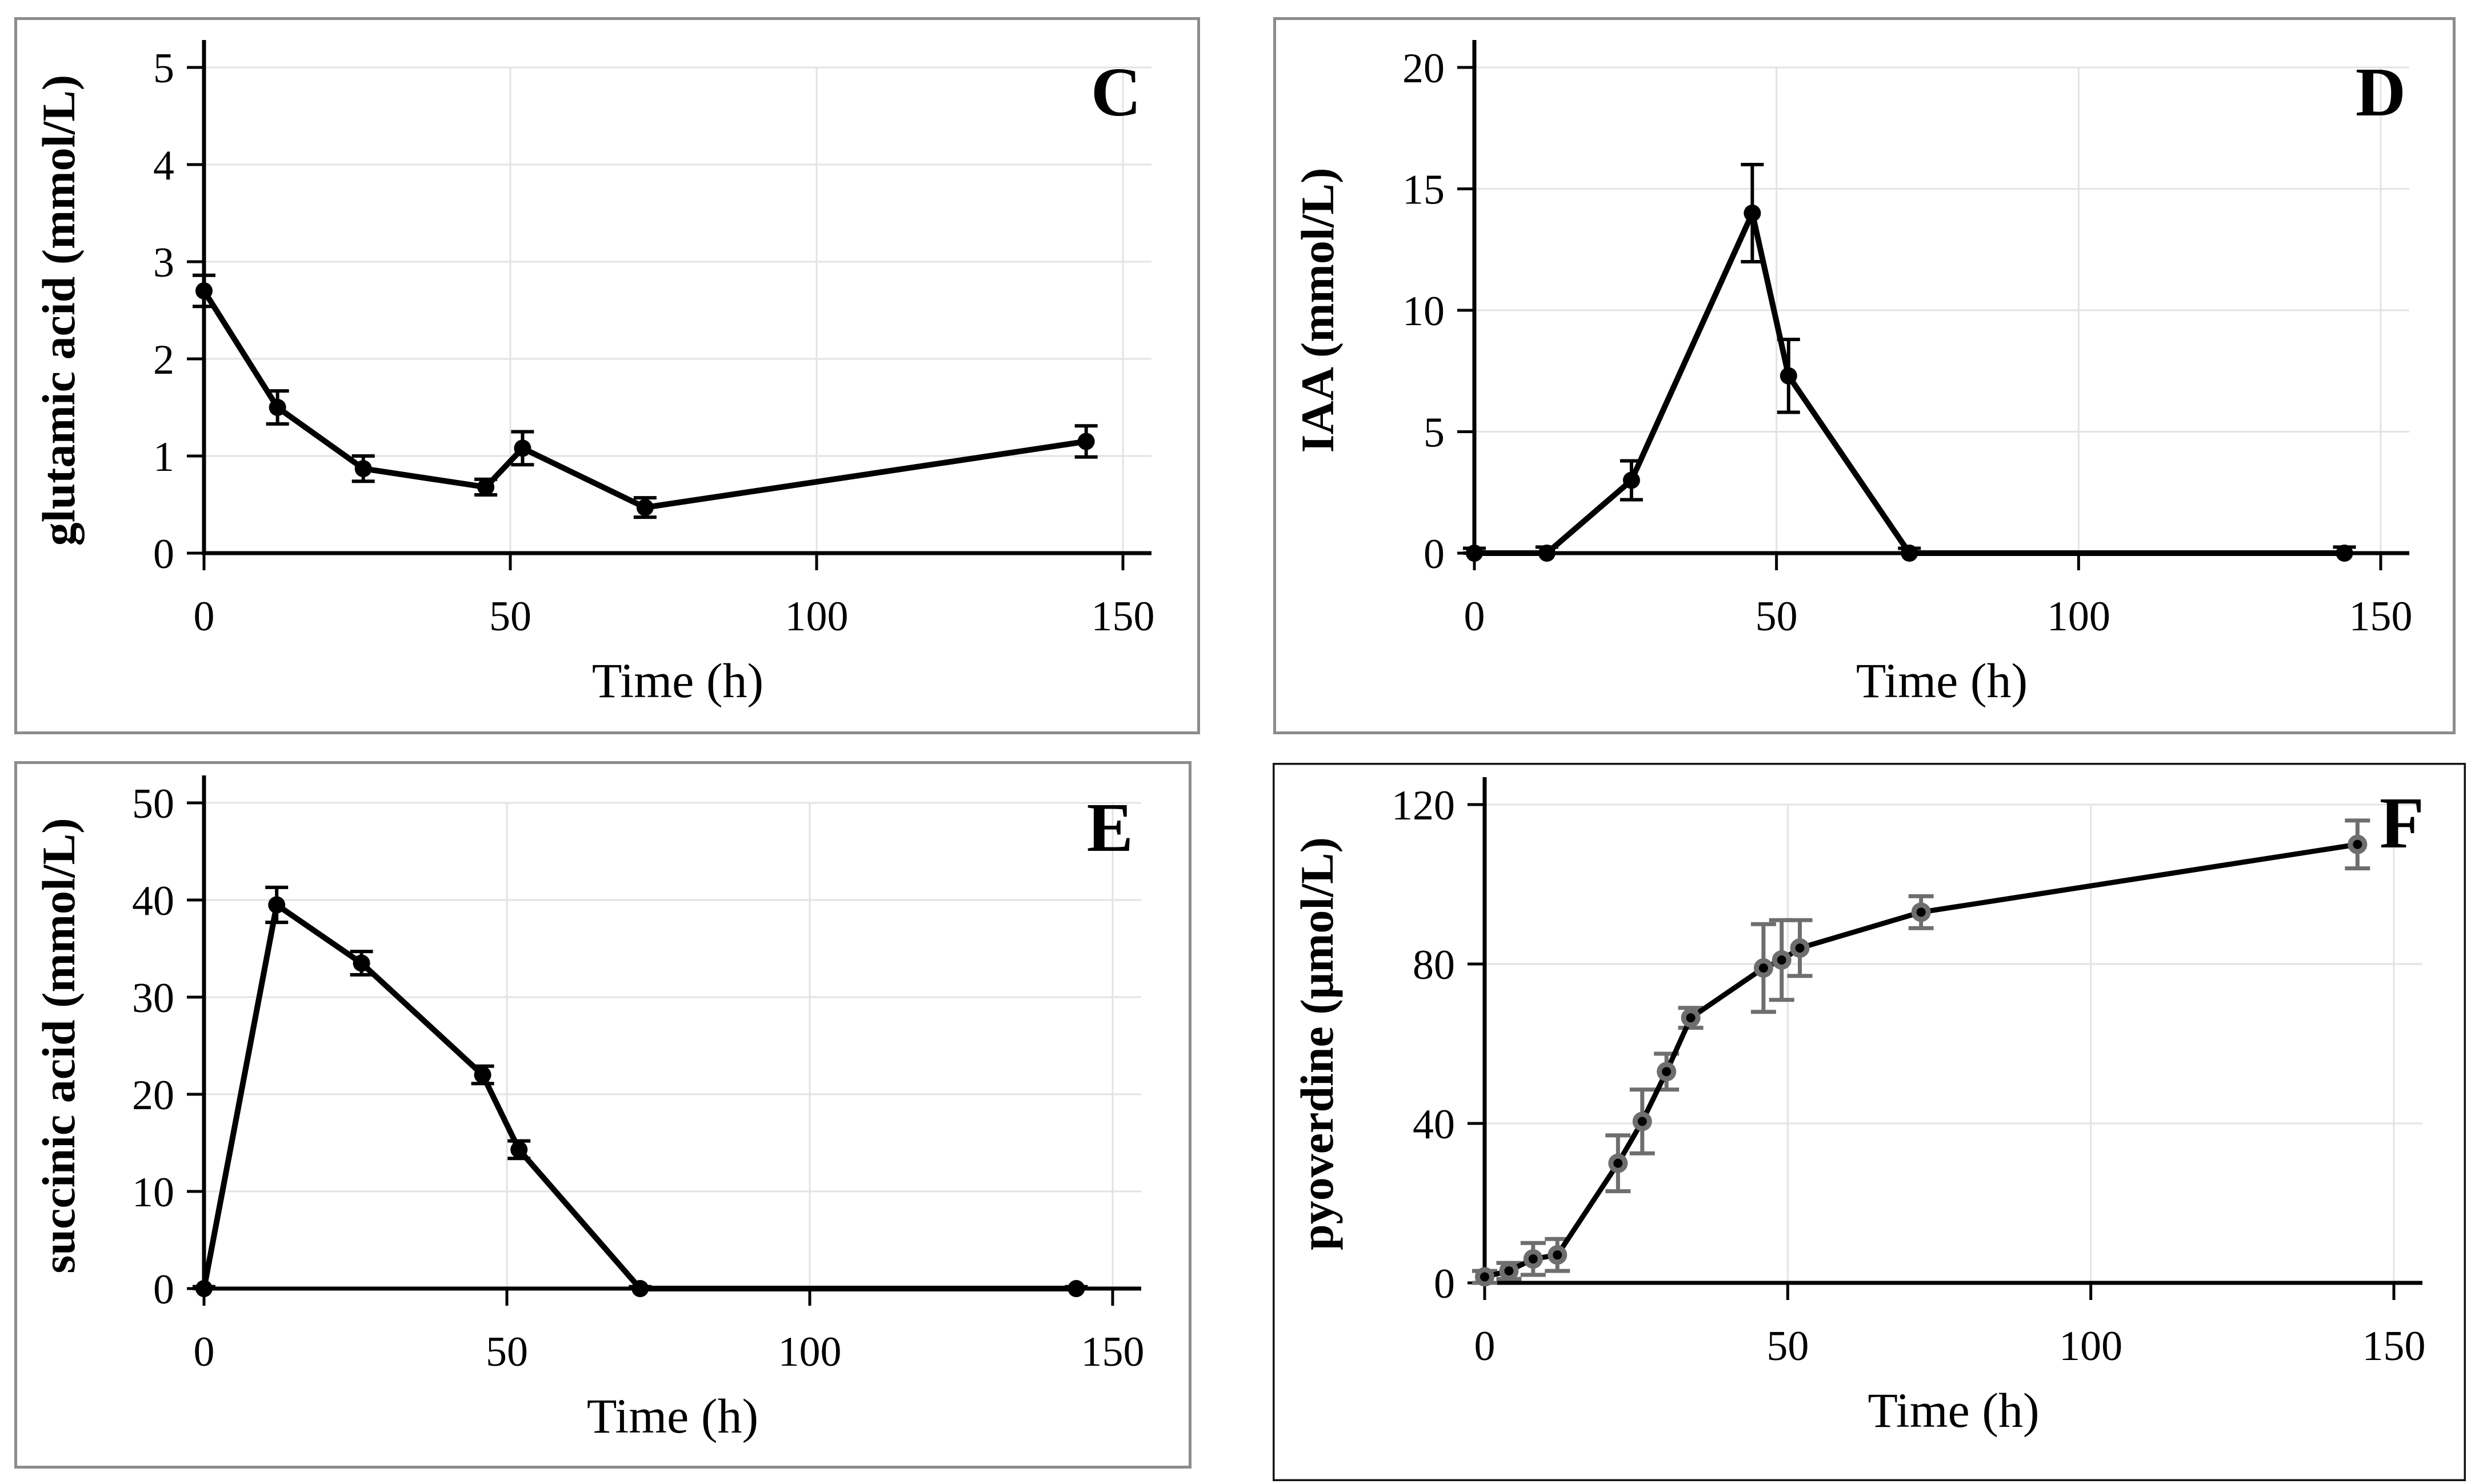 The image size is (2471, 1484). What do you see at coordinates (153, 804) in the screenshot?
I see `y-tick-label: 50` at bounding box center [153, 804].